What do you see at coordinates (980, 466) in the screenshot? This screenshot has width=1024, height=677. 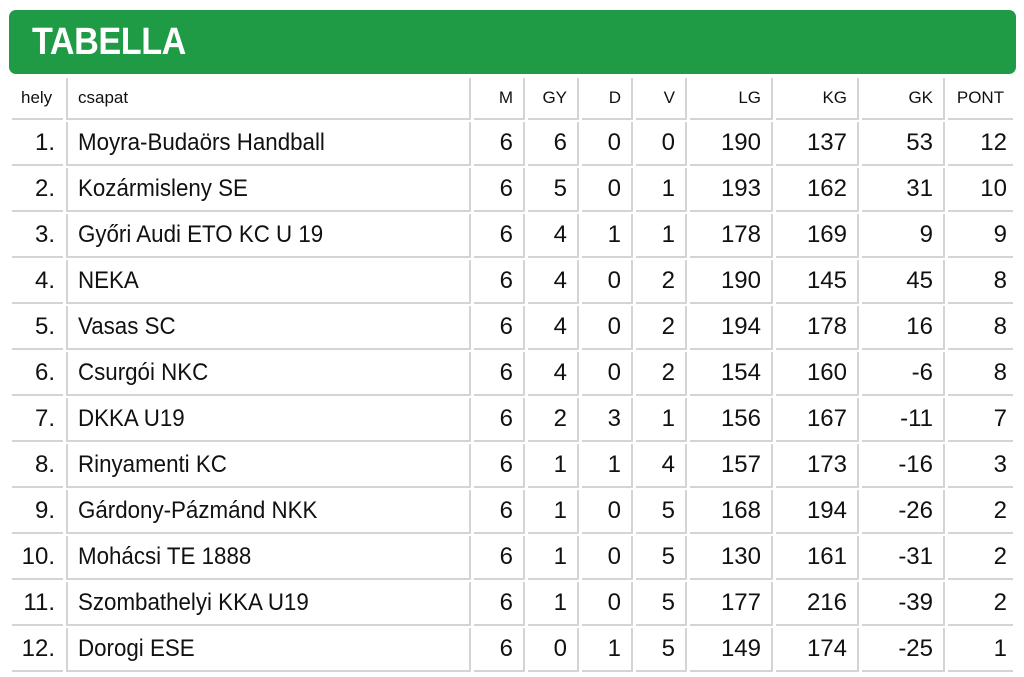 I see `cell-points: 3` at bounding box center [980, 466].